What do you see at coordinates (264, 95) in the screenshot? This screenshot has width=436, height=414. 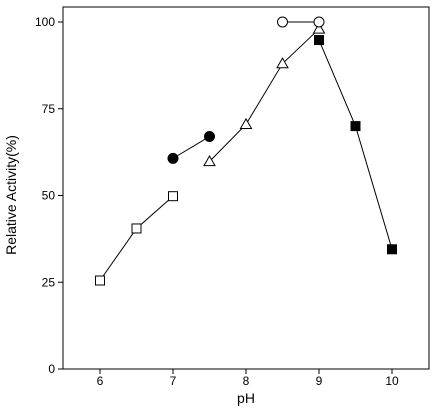 I see `series-line-open-triangle` at bounding box center [264, 95].